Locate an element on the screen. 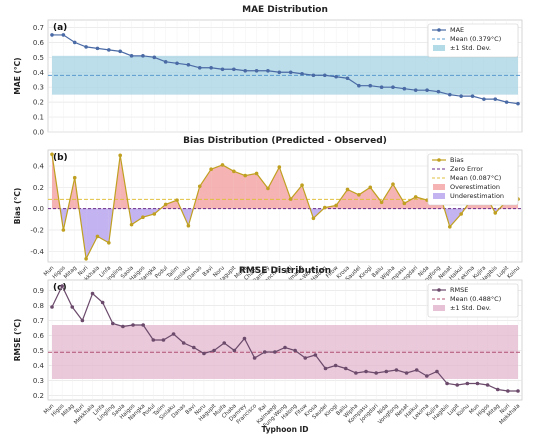 The height and width of the screenshot is (438, 550). legend-label: Mean (0.379°C) is located at coordinates (475, 39).